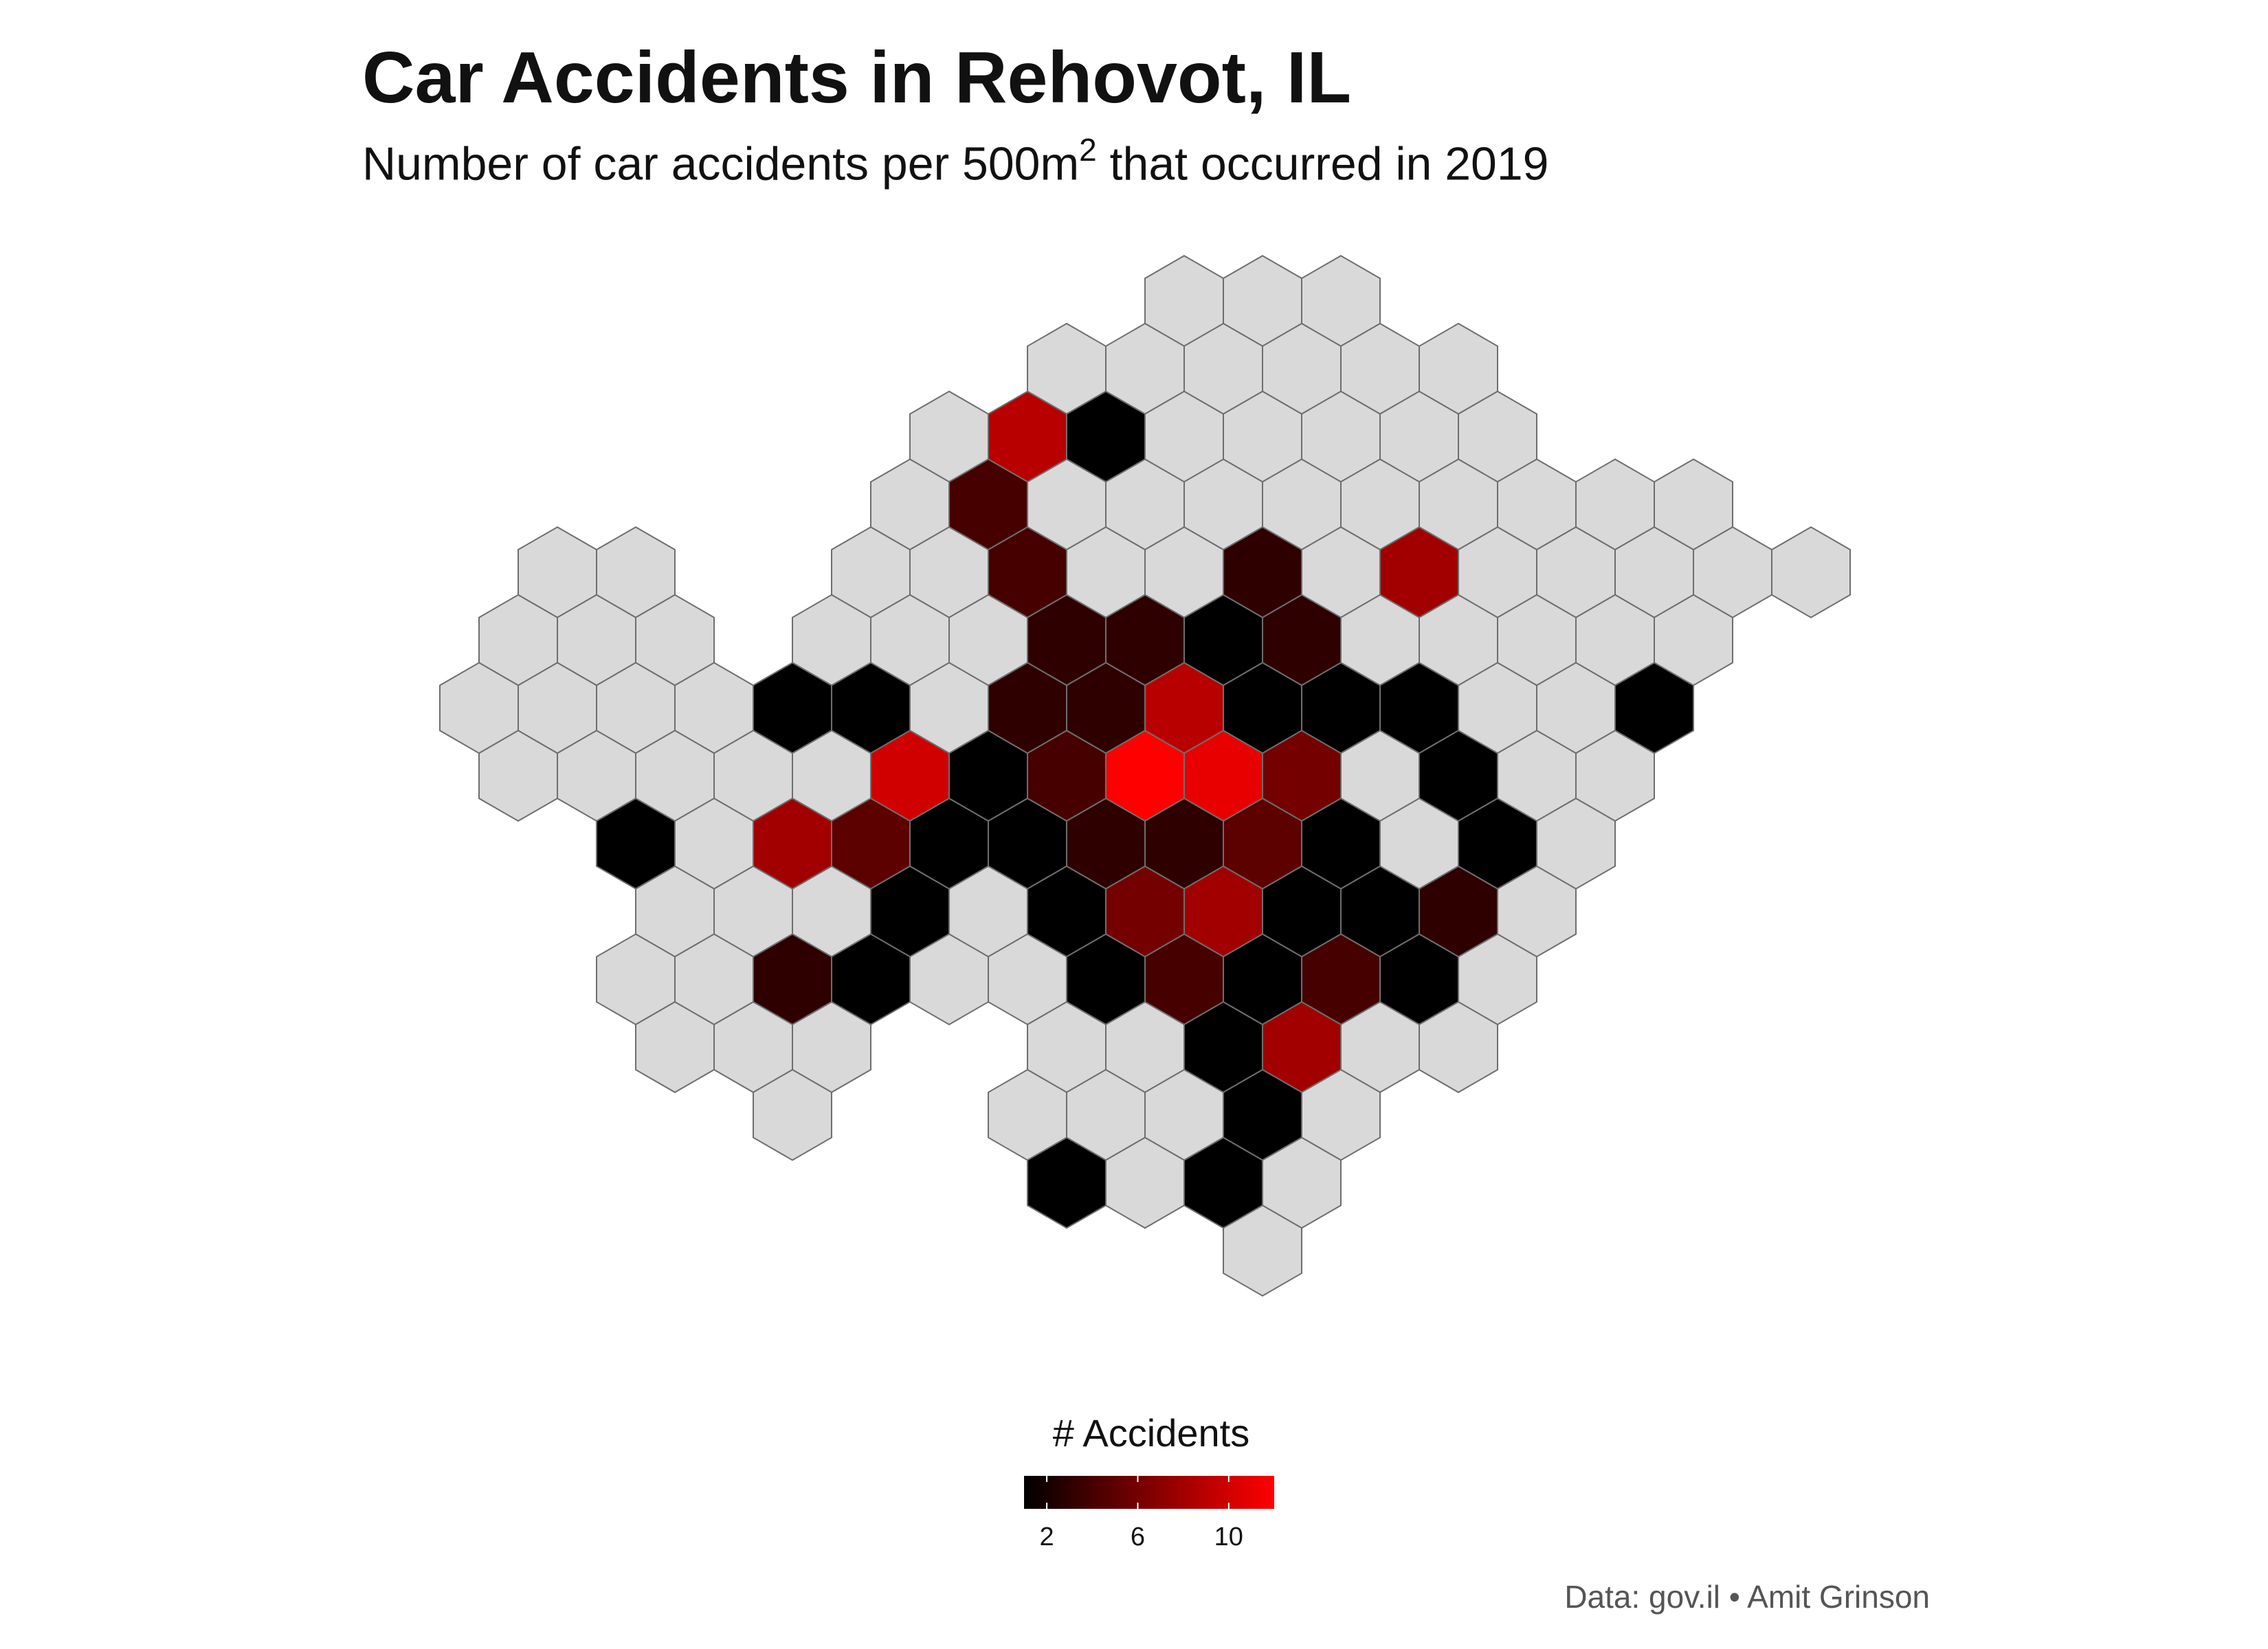  What do you see at coordinates (721, 163) in the screenshot?
I see `subtitle-text: Number of car accidents per 500m` at bounding box center [721, 163].